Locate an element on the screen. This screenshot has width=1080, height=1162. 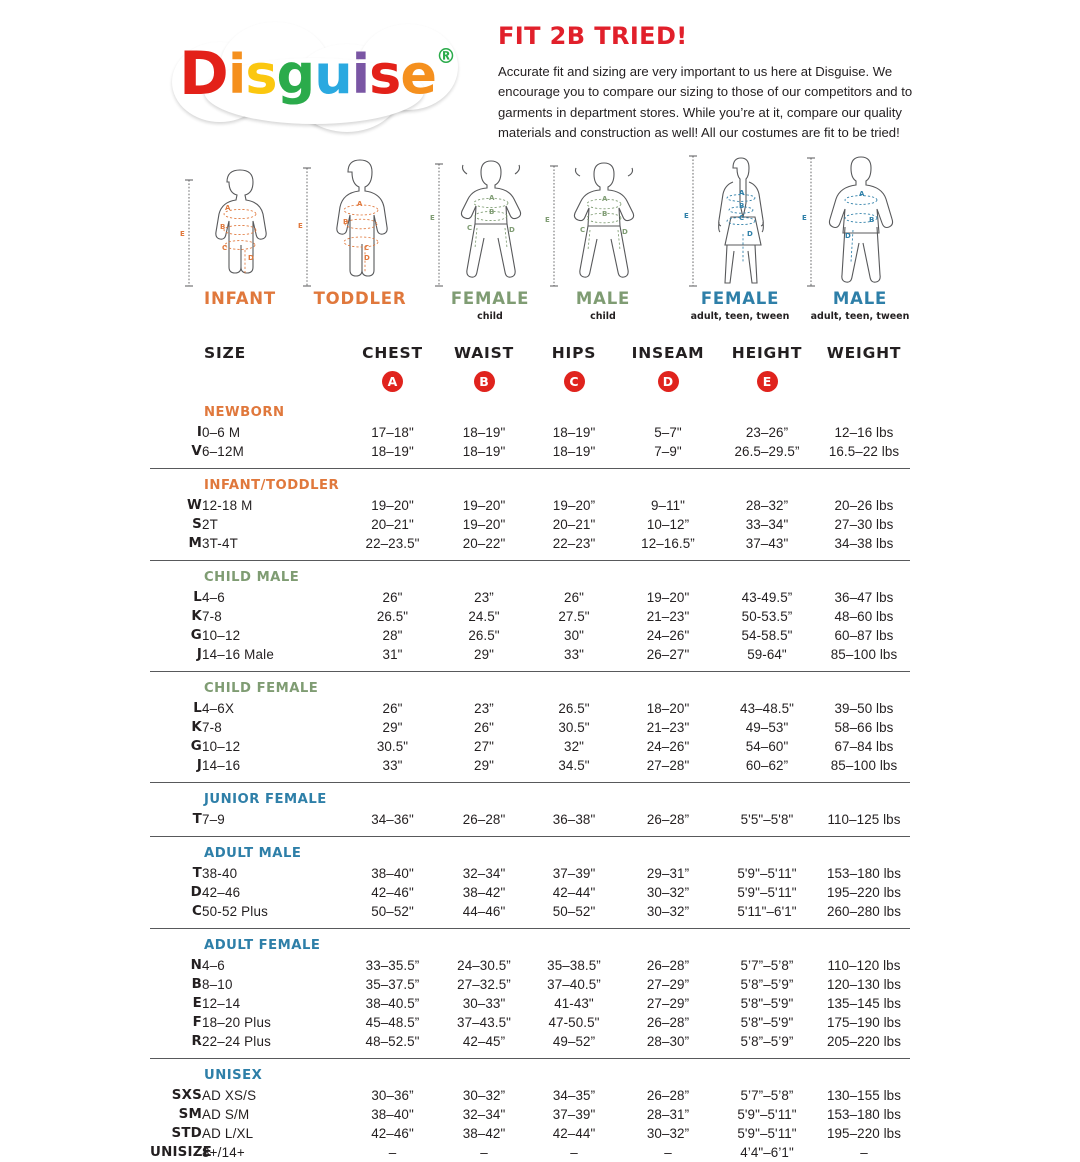
row-size-label: 12-18 M is located at coordinates (227, 505).